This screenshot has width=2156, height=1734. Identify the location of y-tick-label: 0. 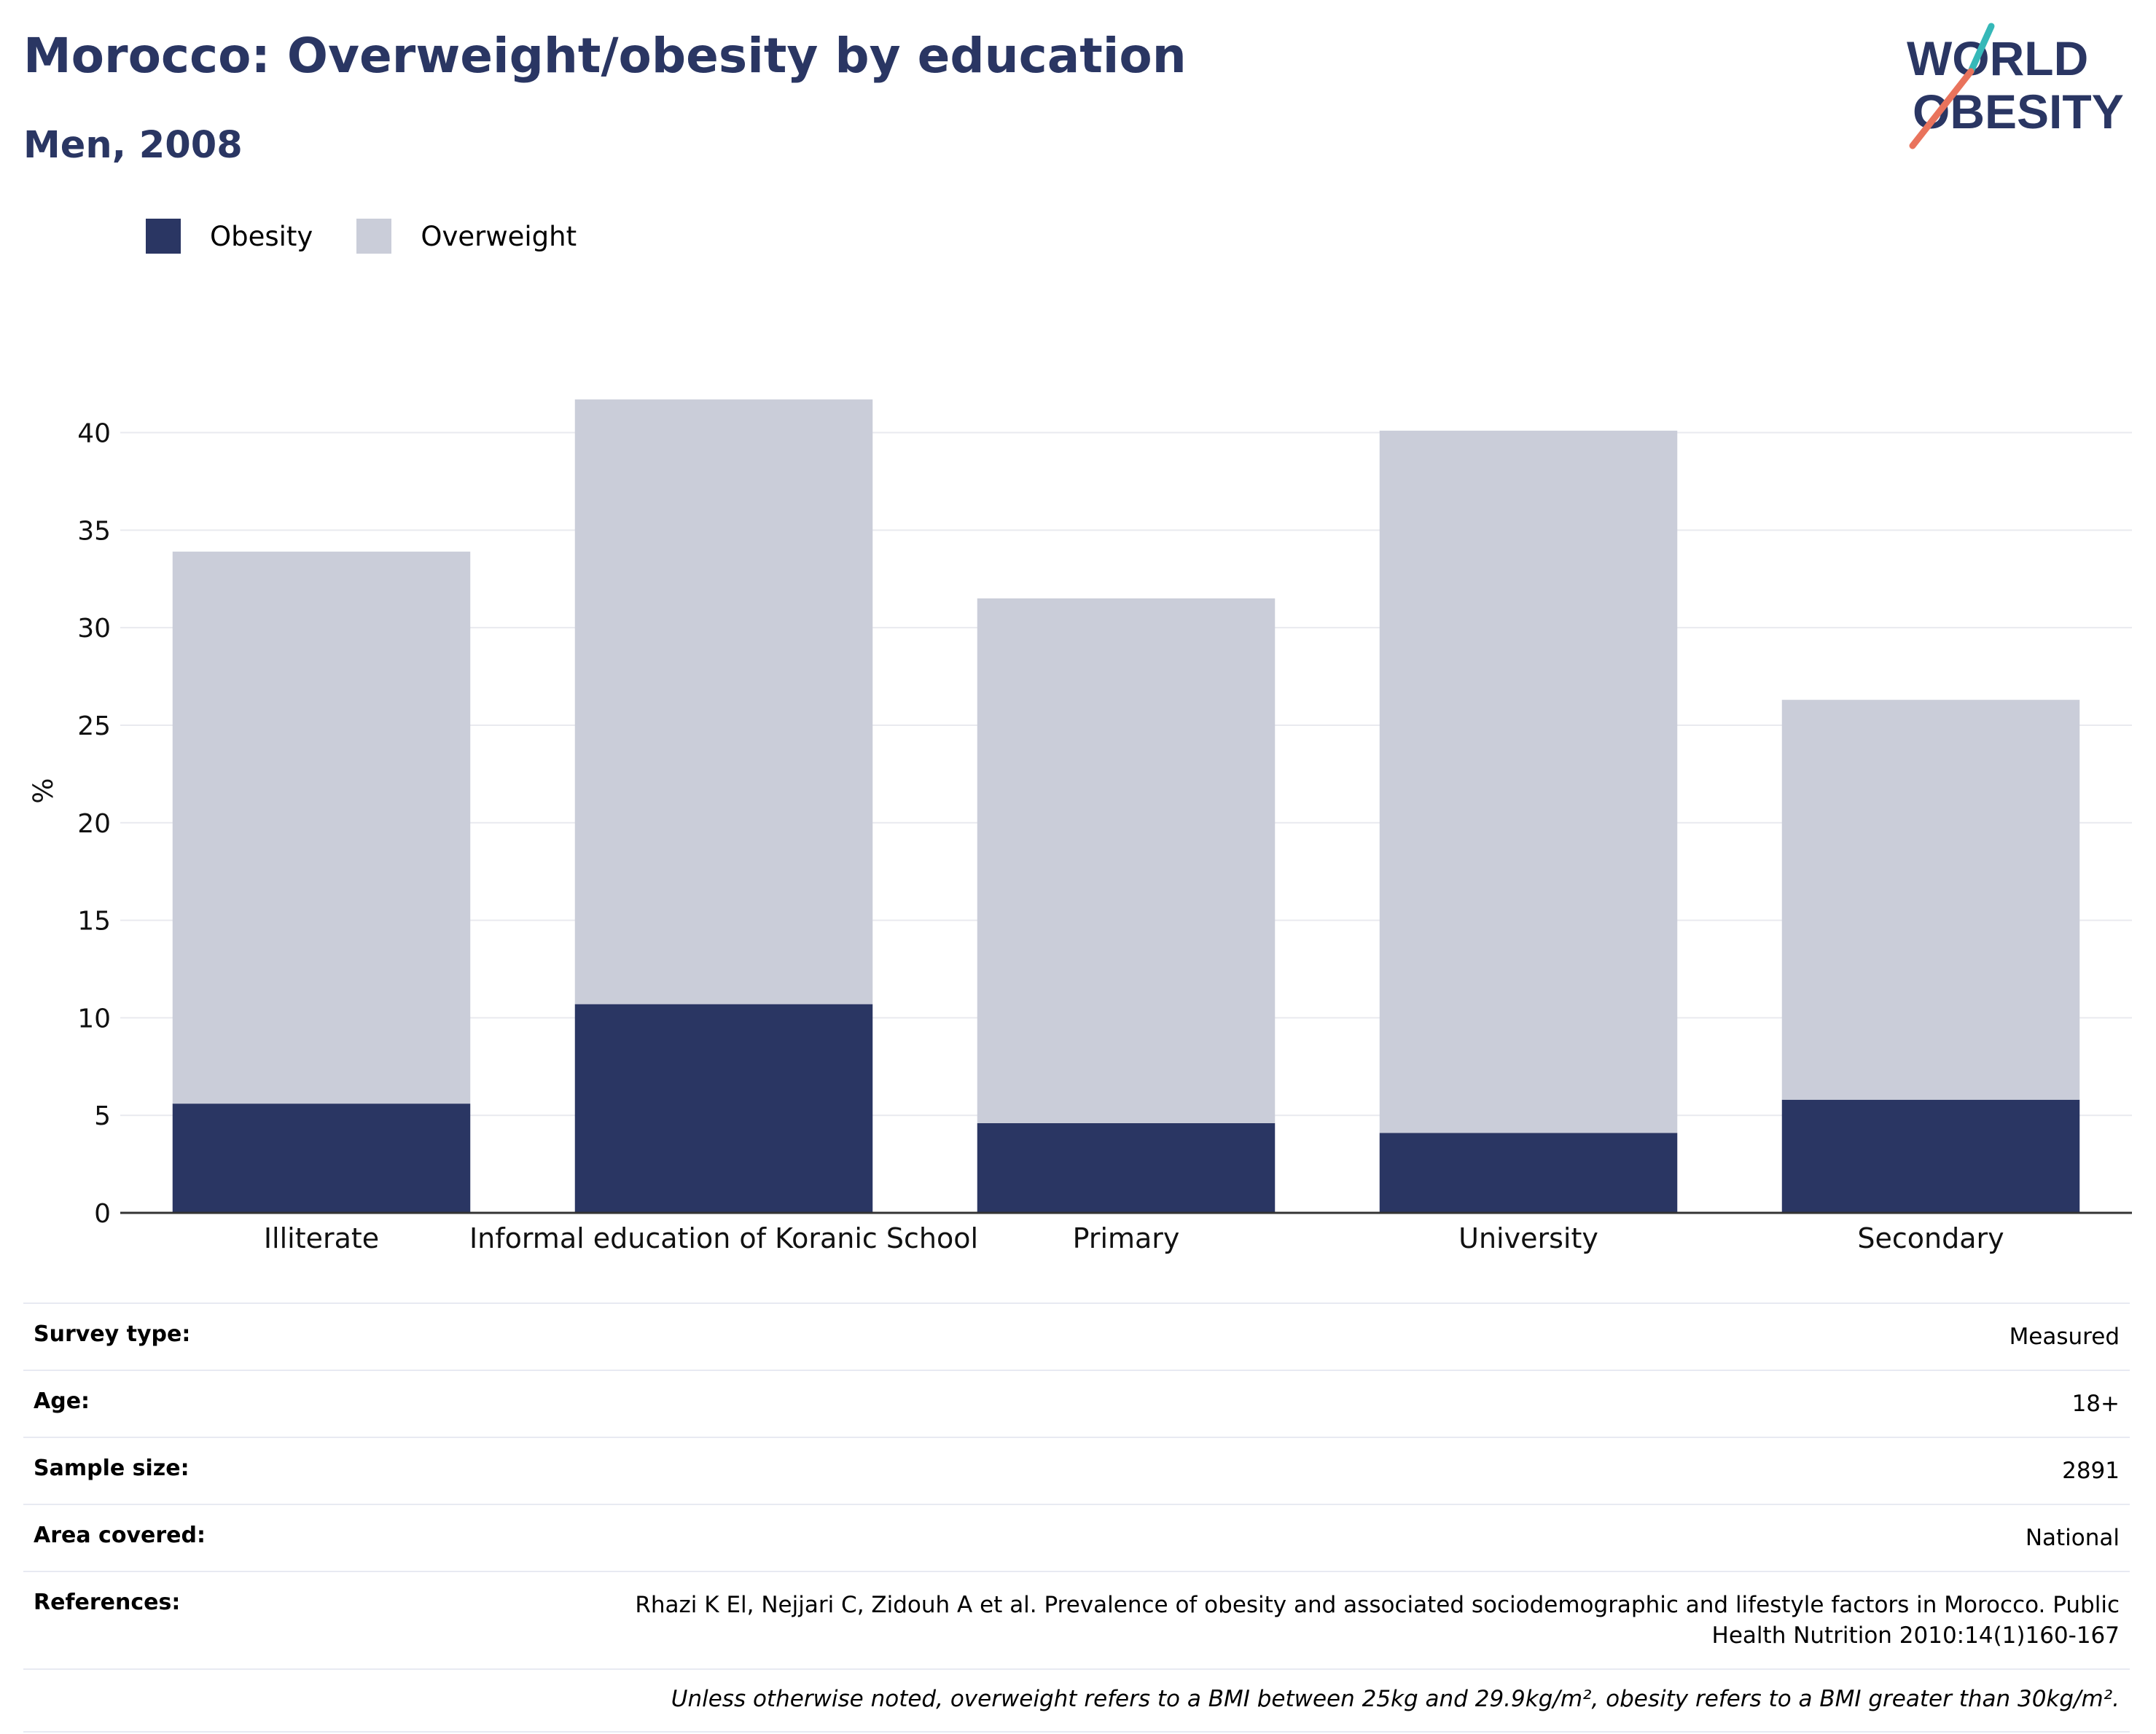
(102, 1214).